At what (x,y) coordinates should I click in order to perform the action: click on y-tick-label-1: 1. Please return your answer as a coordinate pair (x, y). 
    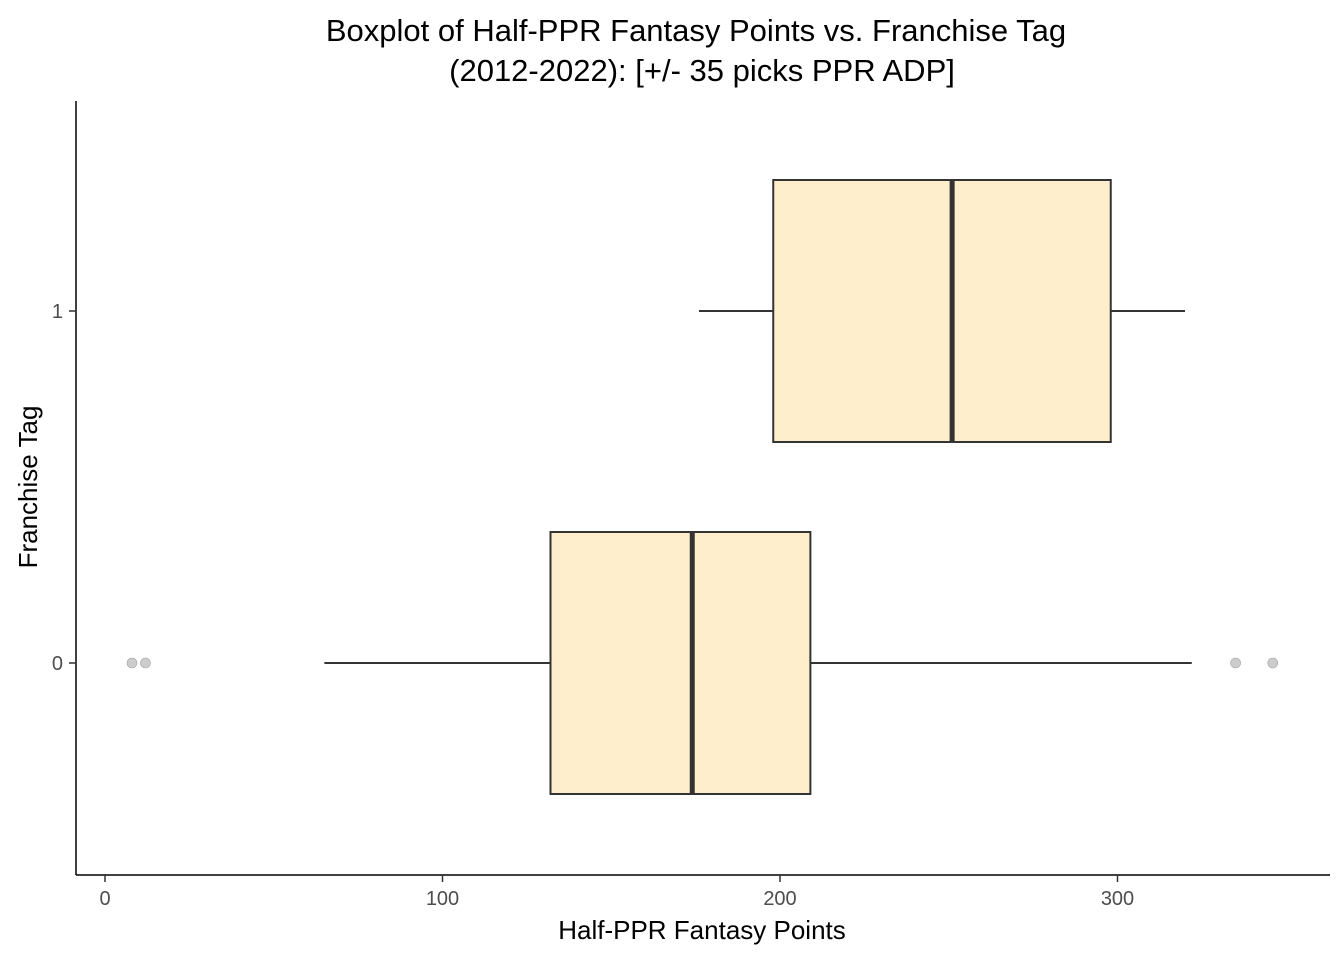
    Looking at the image, I should click on (57, 312).